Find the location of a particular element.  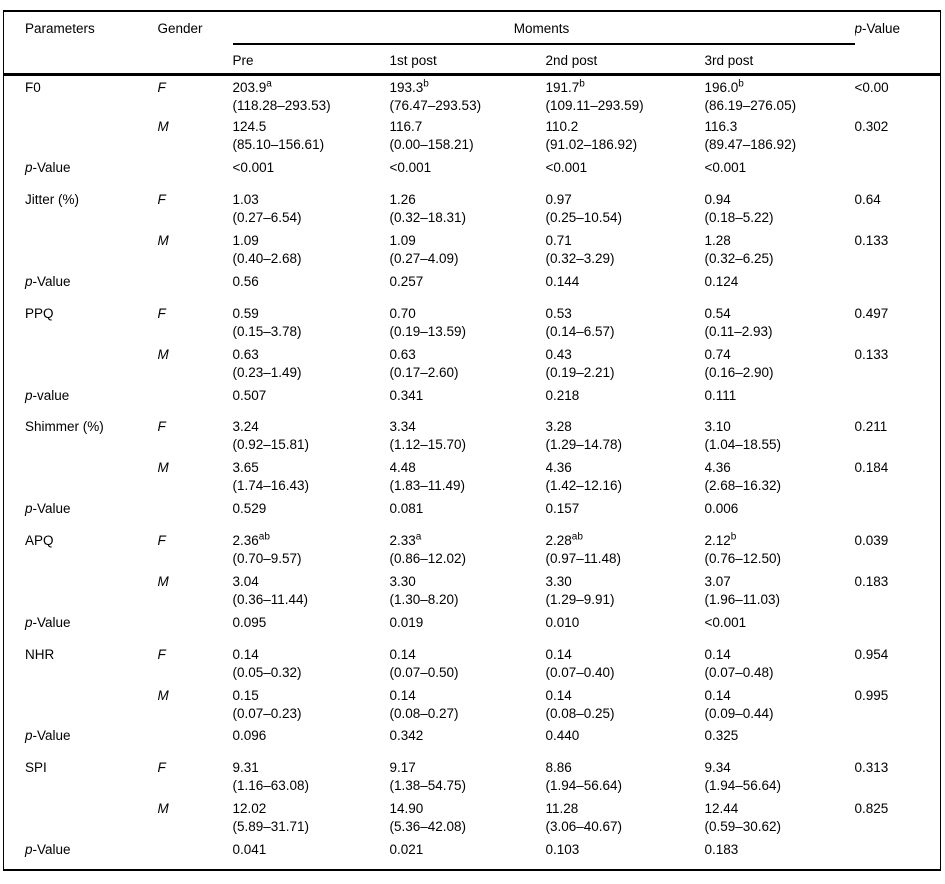

p-value-cell: 0.325 is located at coordinates (721, 736).